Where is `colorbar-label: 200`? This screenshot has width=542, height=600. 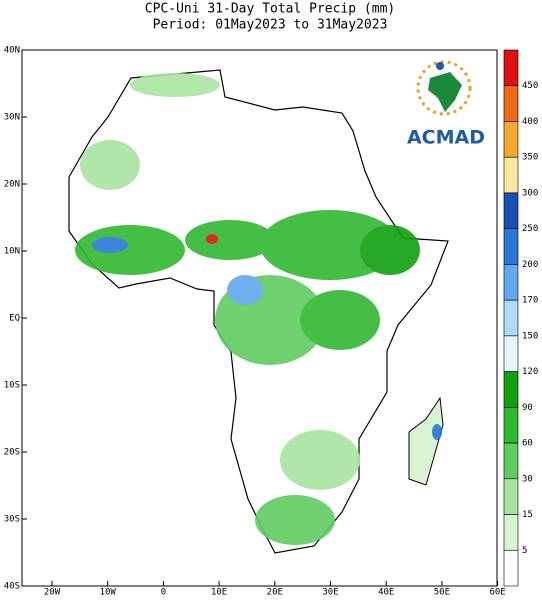
colorbar-label: 200 is located at coordinates (530, 265).